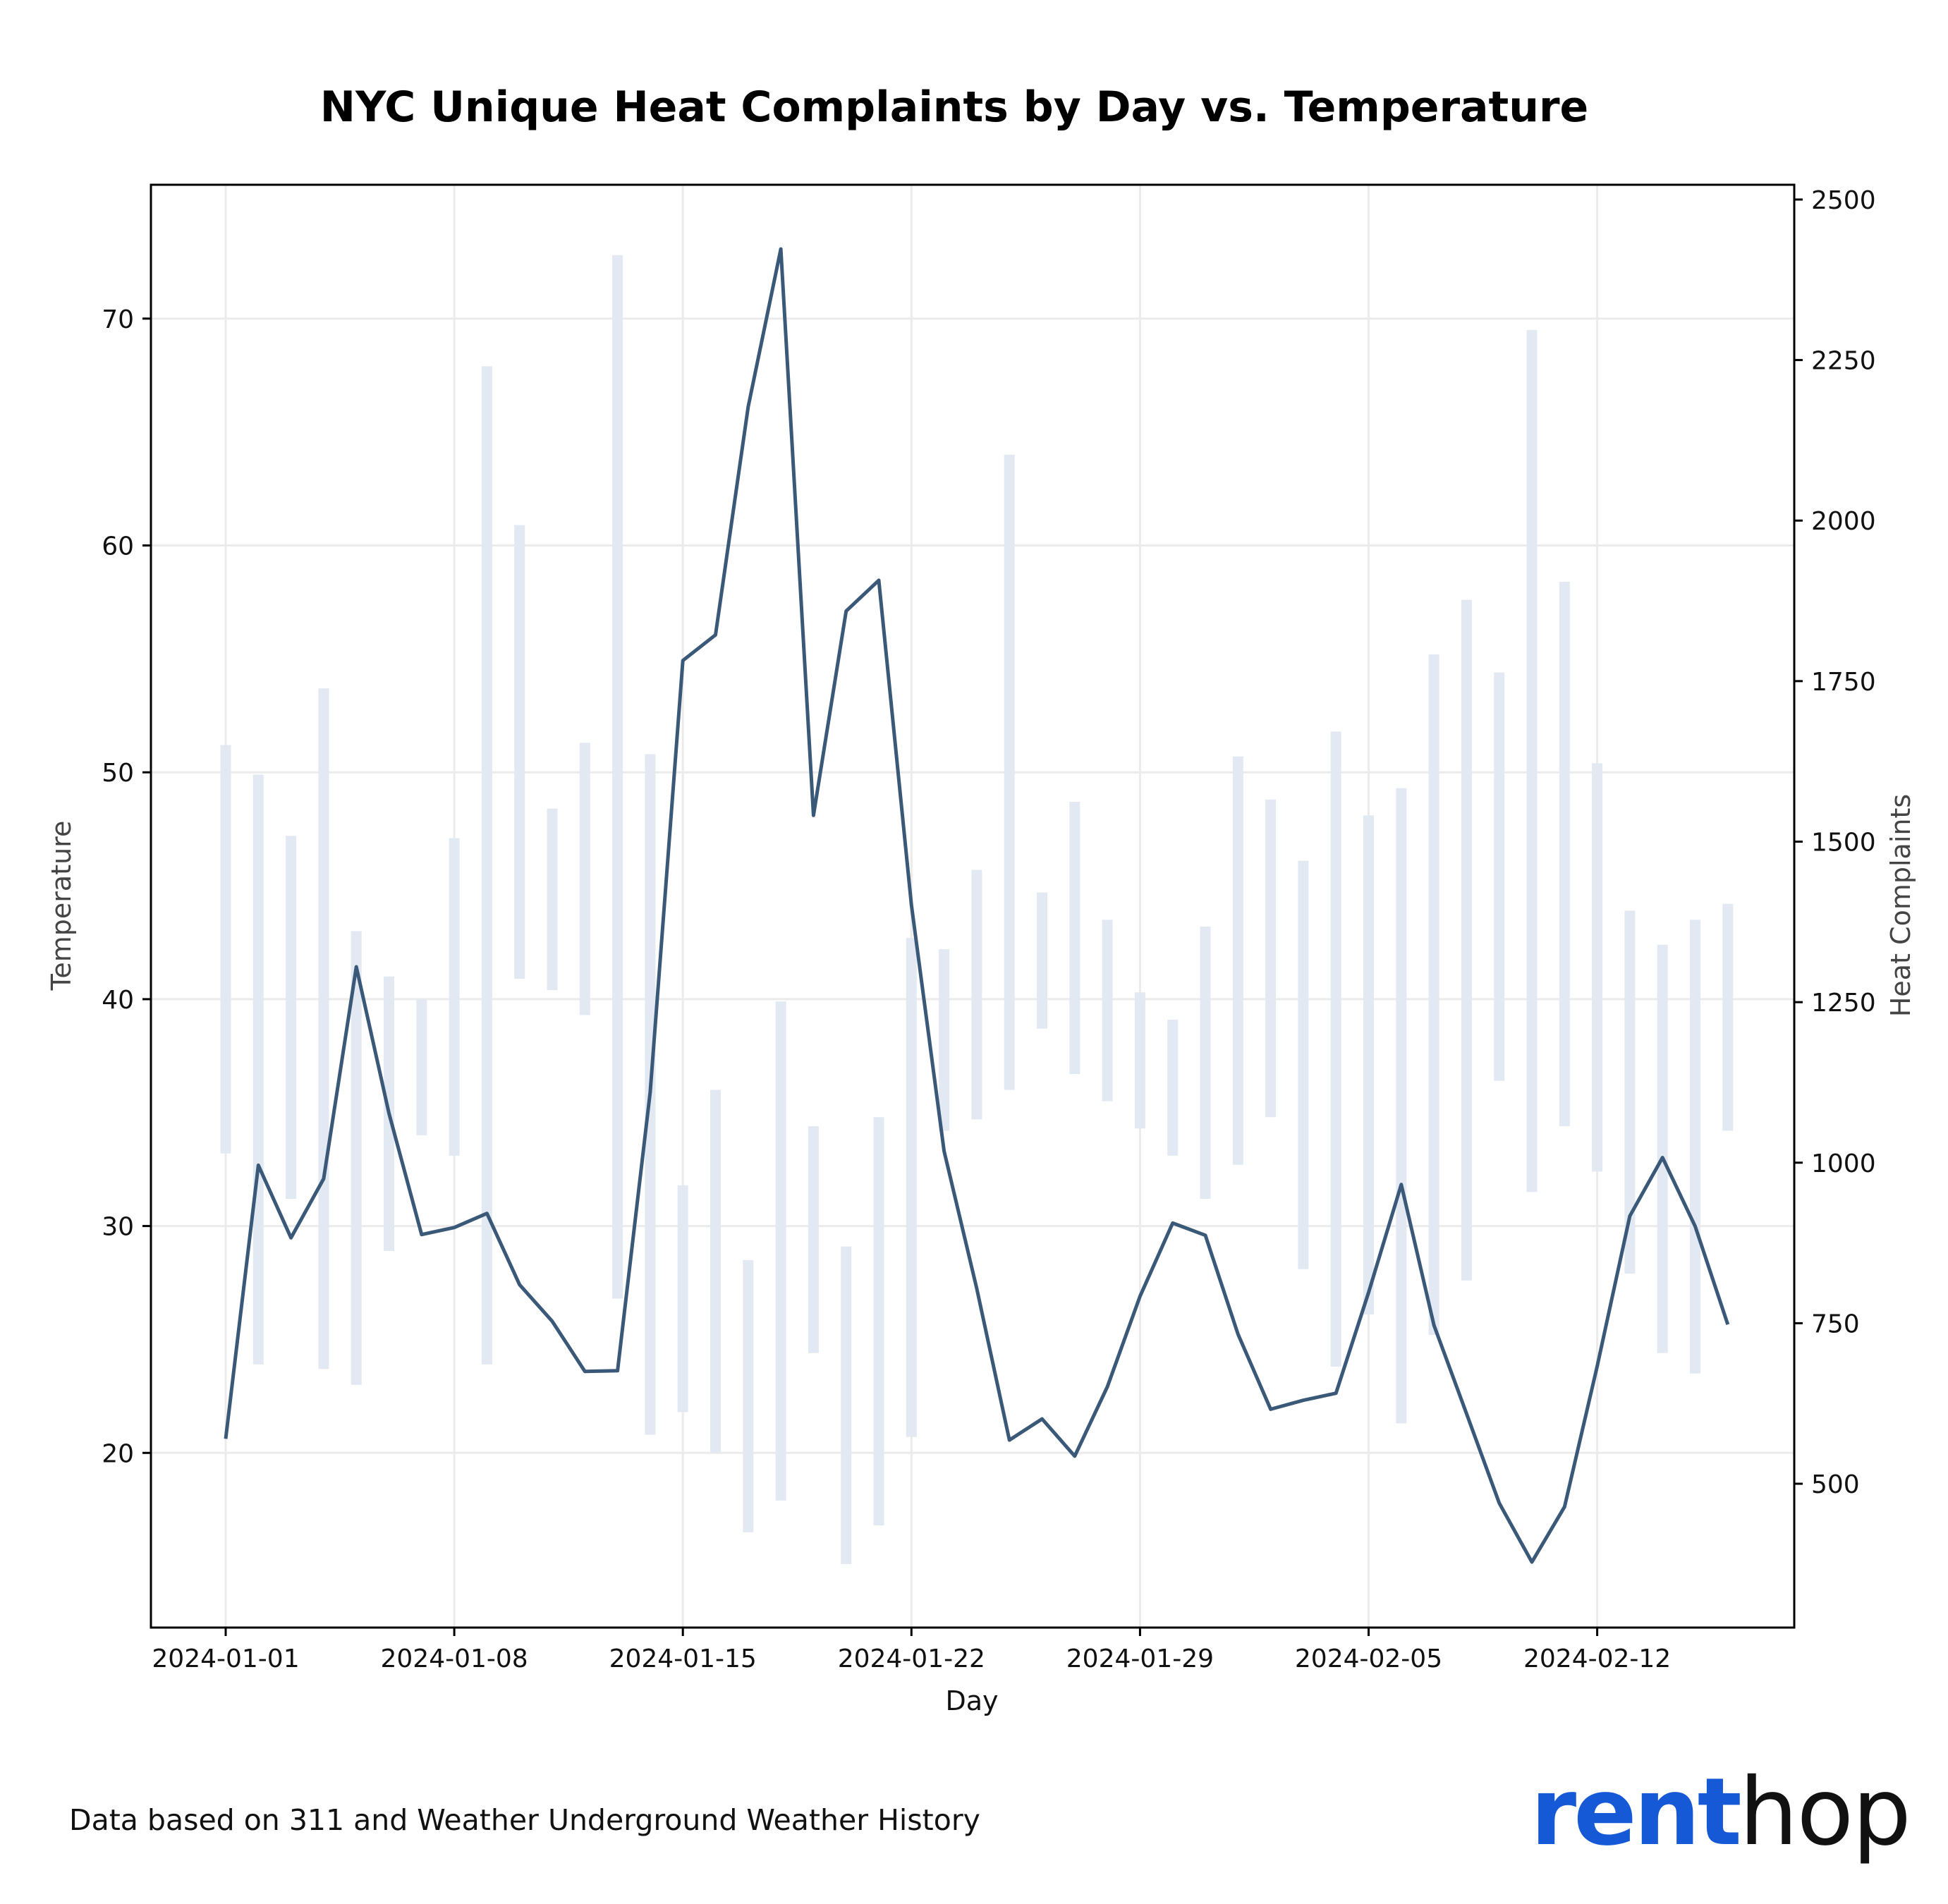 Image resolution: width=1948 pixels, height=1904 pixels. Describe the element at coordinates (1900, 905) in the screenshot. I see `right-y-axis-label: Heat Complaints` at that location.